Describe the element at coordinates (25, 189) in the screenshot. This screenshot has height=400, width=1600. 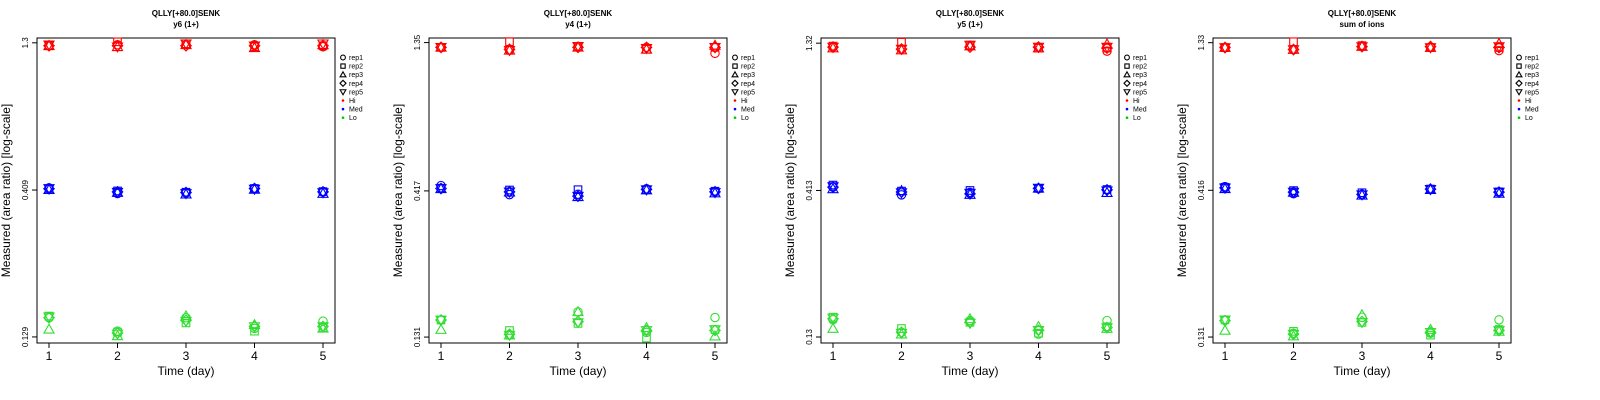
I see `y-tick-label: 0.409` at that location.